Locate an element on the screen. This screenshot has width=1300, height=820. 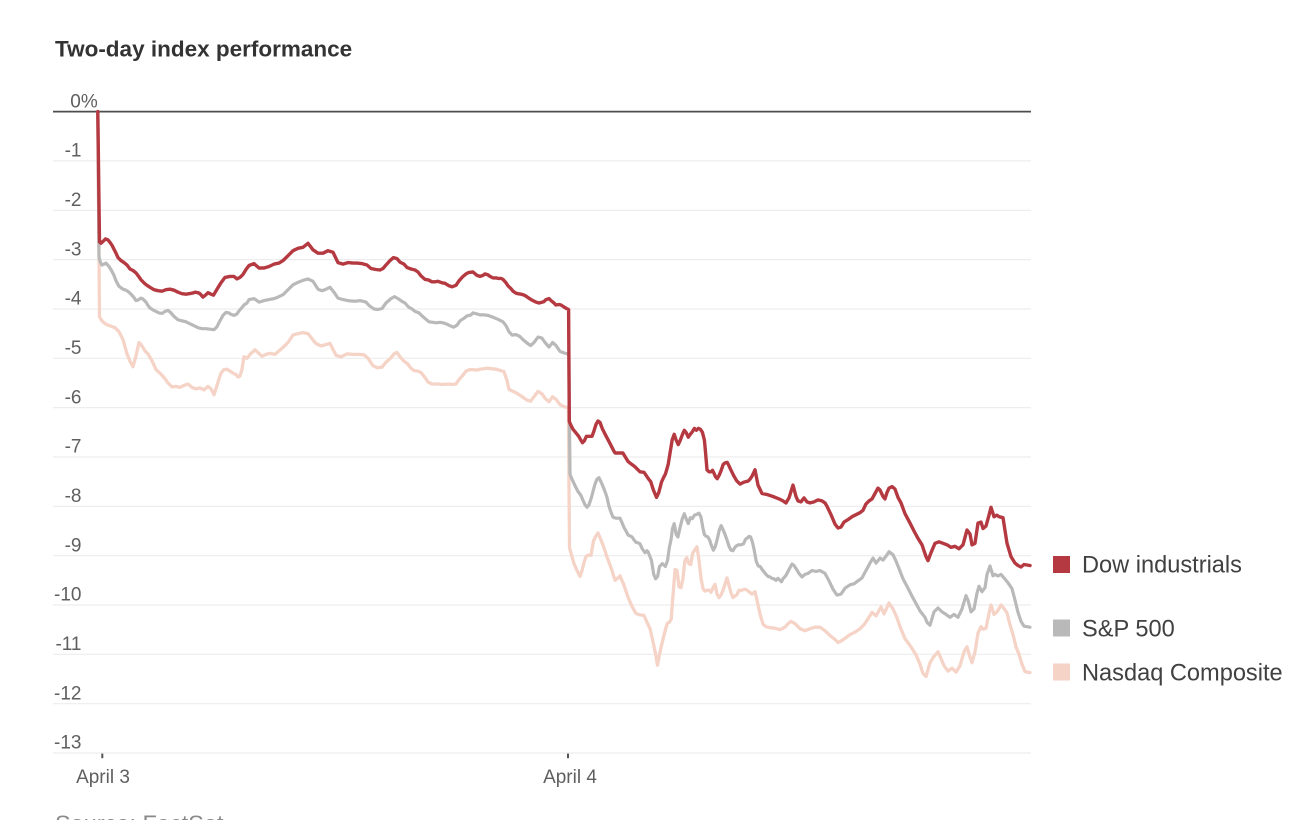
svg-text: Two-day index performance is located at coordinates (203, 49).